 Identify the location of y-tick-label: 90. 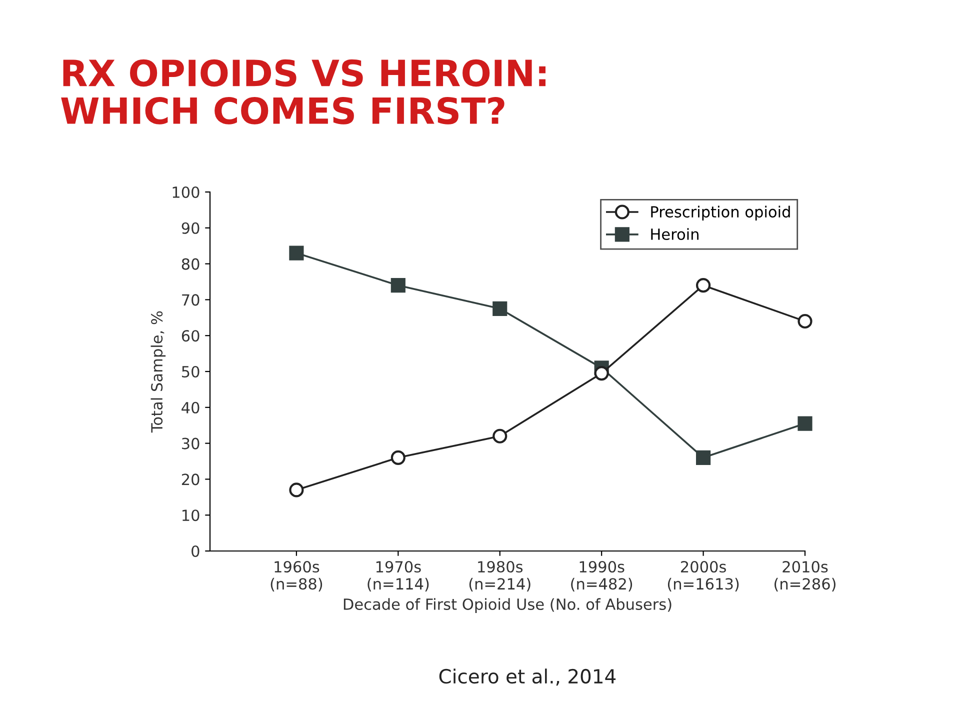
(191, 228).